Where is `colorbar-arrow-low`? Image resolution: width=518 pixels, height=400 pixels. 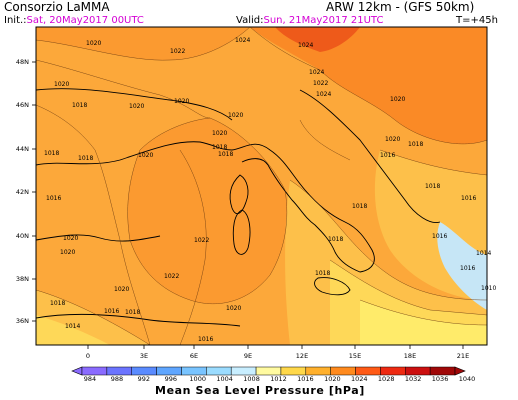
colorbar-arrow-low is located at coordinates (77, 371).